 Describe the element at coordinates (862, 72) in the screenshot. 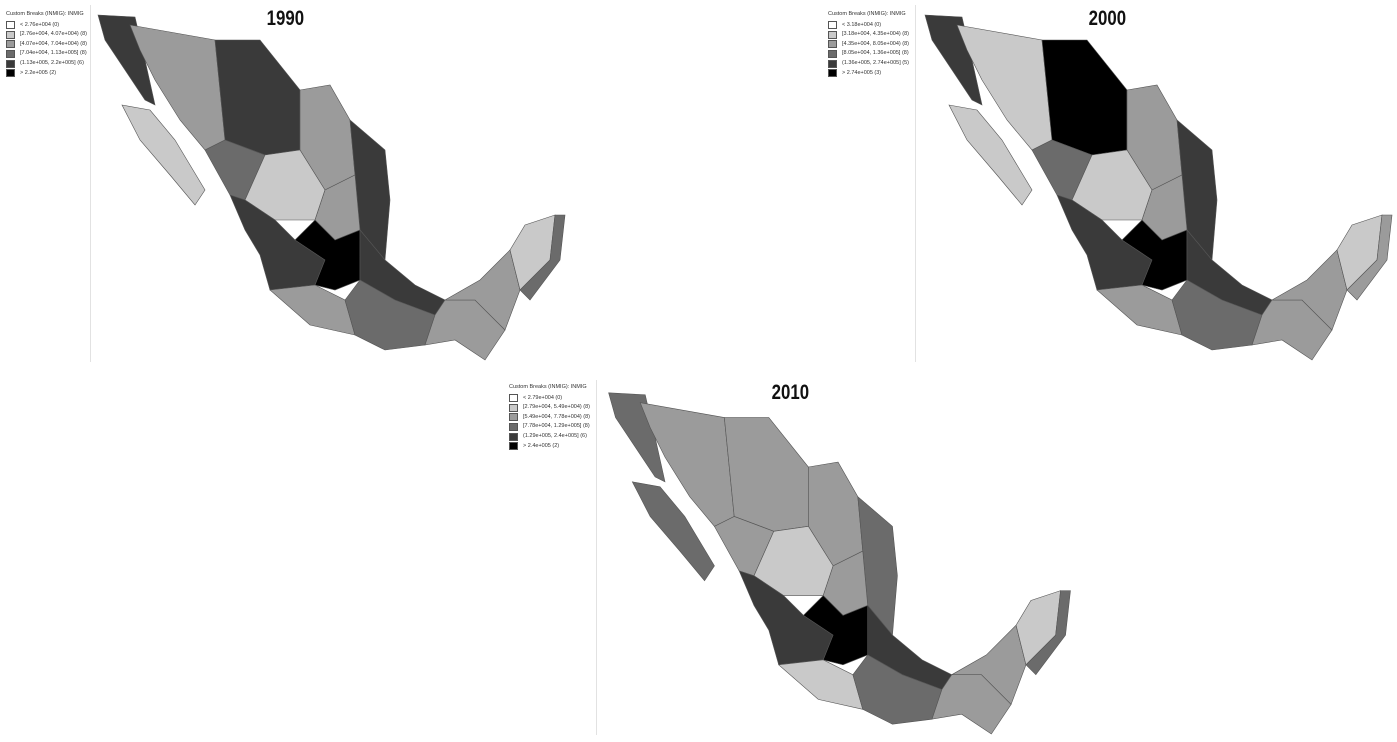

I see `legend-label: > 2.74e+005 (3)` at that location.